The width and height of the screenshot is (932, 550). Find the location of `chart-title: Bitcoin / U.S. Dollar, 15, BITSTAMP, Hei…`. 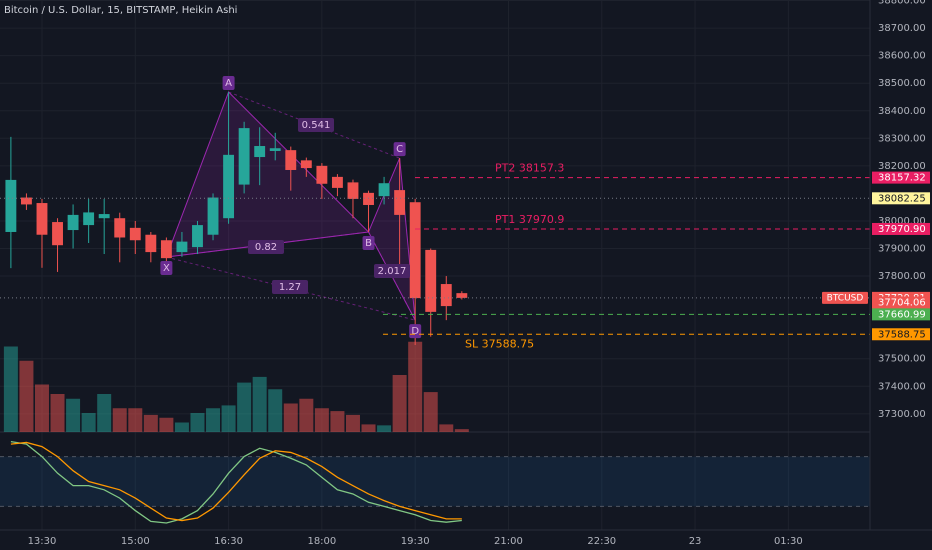

chart-title: Bitcoin / U.S. Dollar, 15, BITSTAMP, Hei… is located at coordinates (120, 10).